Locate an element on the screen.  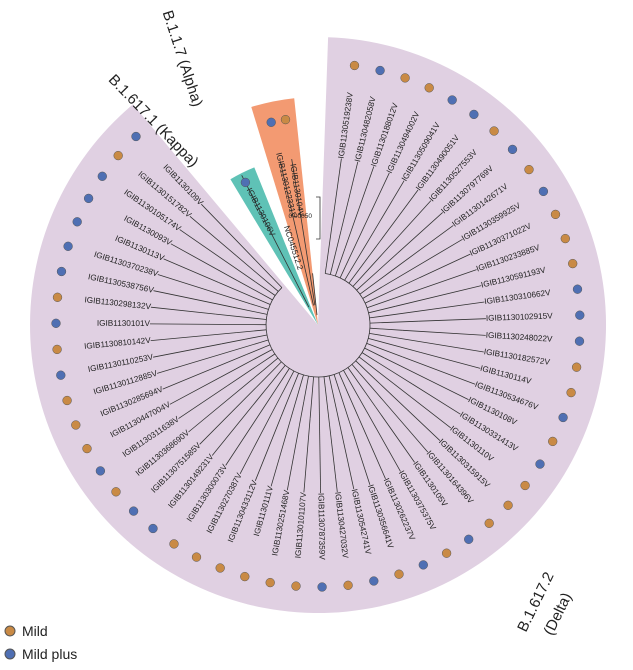
legend-mild-label: Mild is located at coordinates (35, 631).